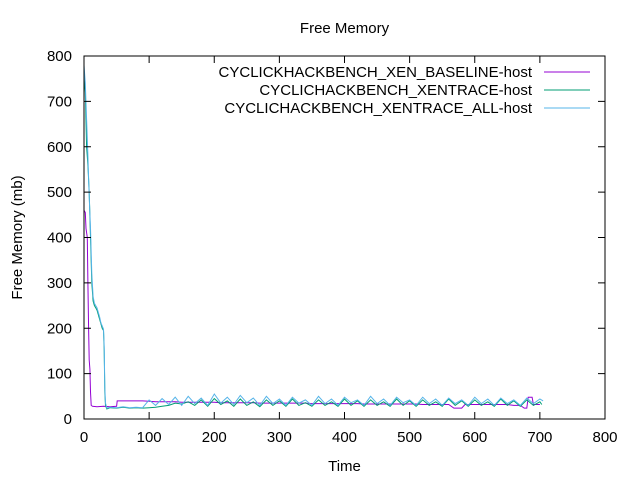 This screenshot has height=480, width=640. Describe the element at coordinates (59, 238) in the screenshot. I see `y-tick-label: 400` at that location.